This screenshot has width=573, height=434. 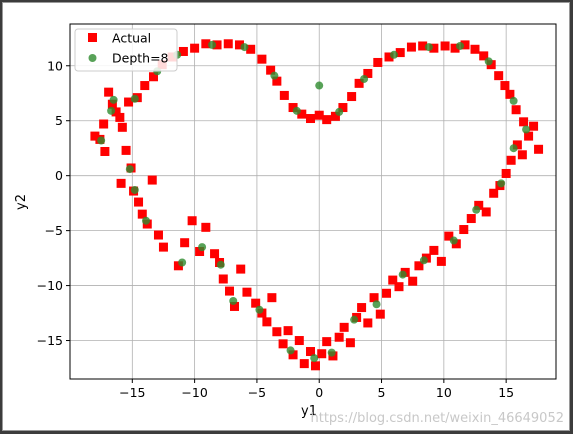 I want to click on legend-depth-label: Depth=8, so click(x=140, y=58).